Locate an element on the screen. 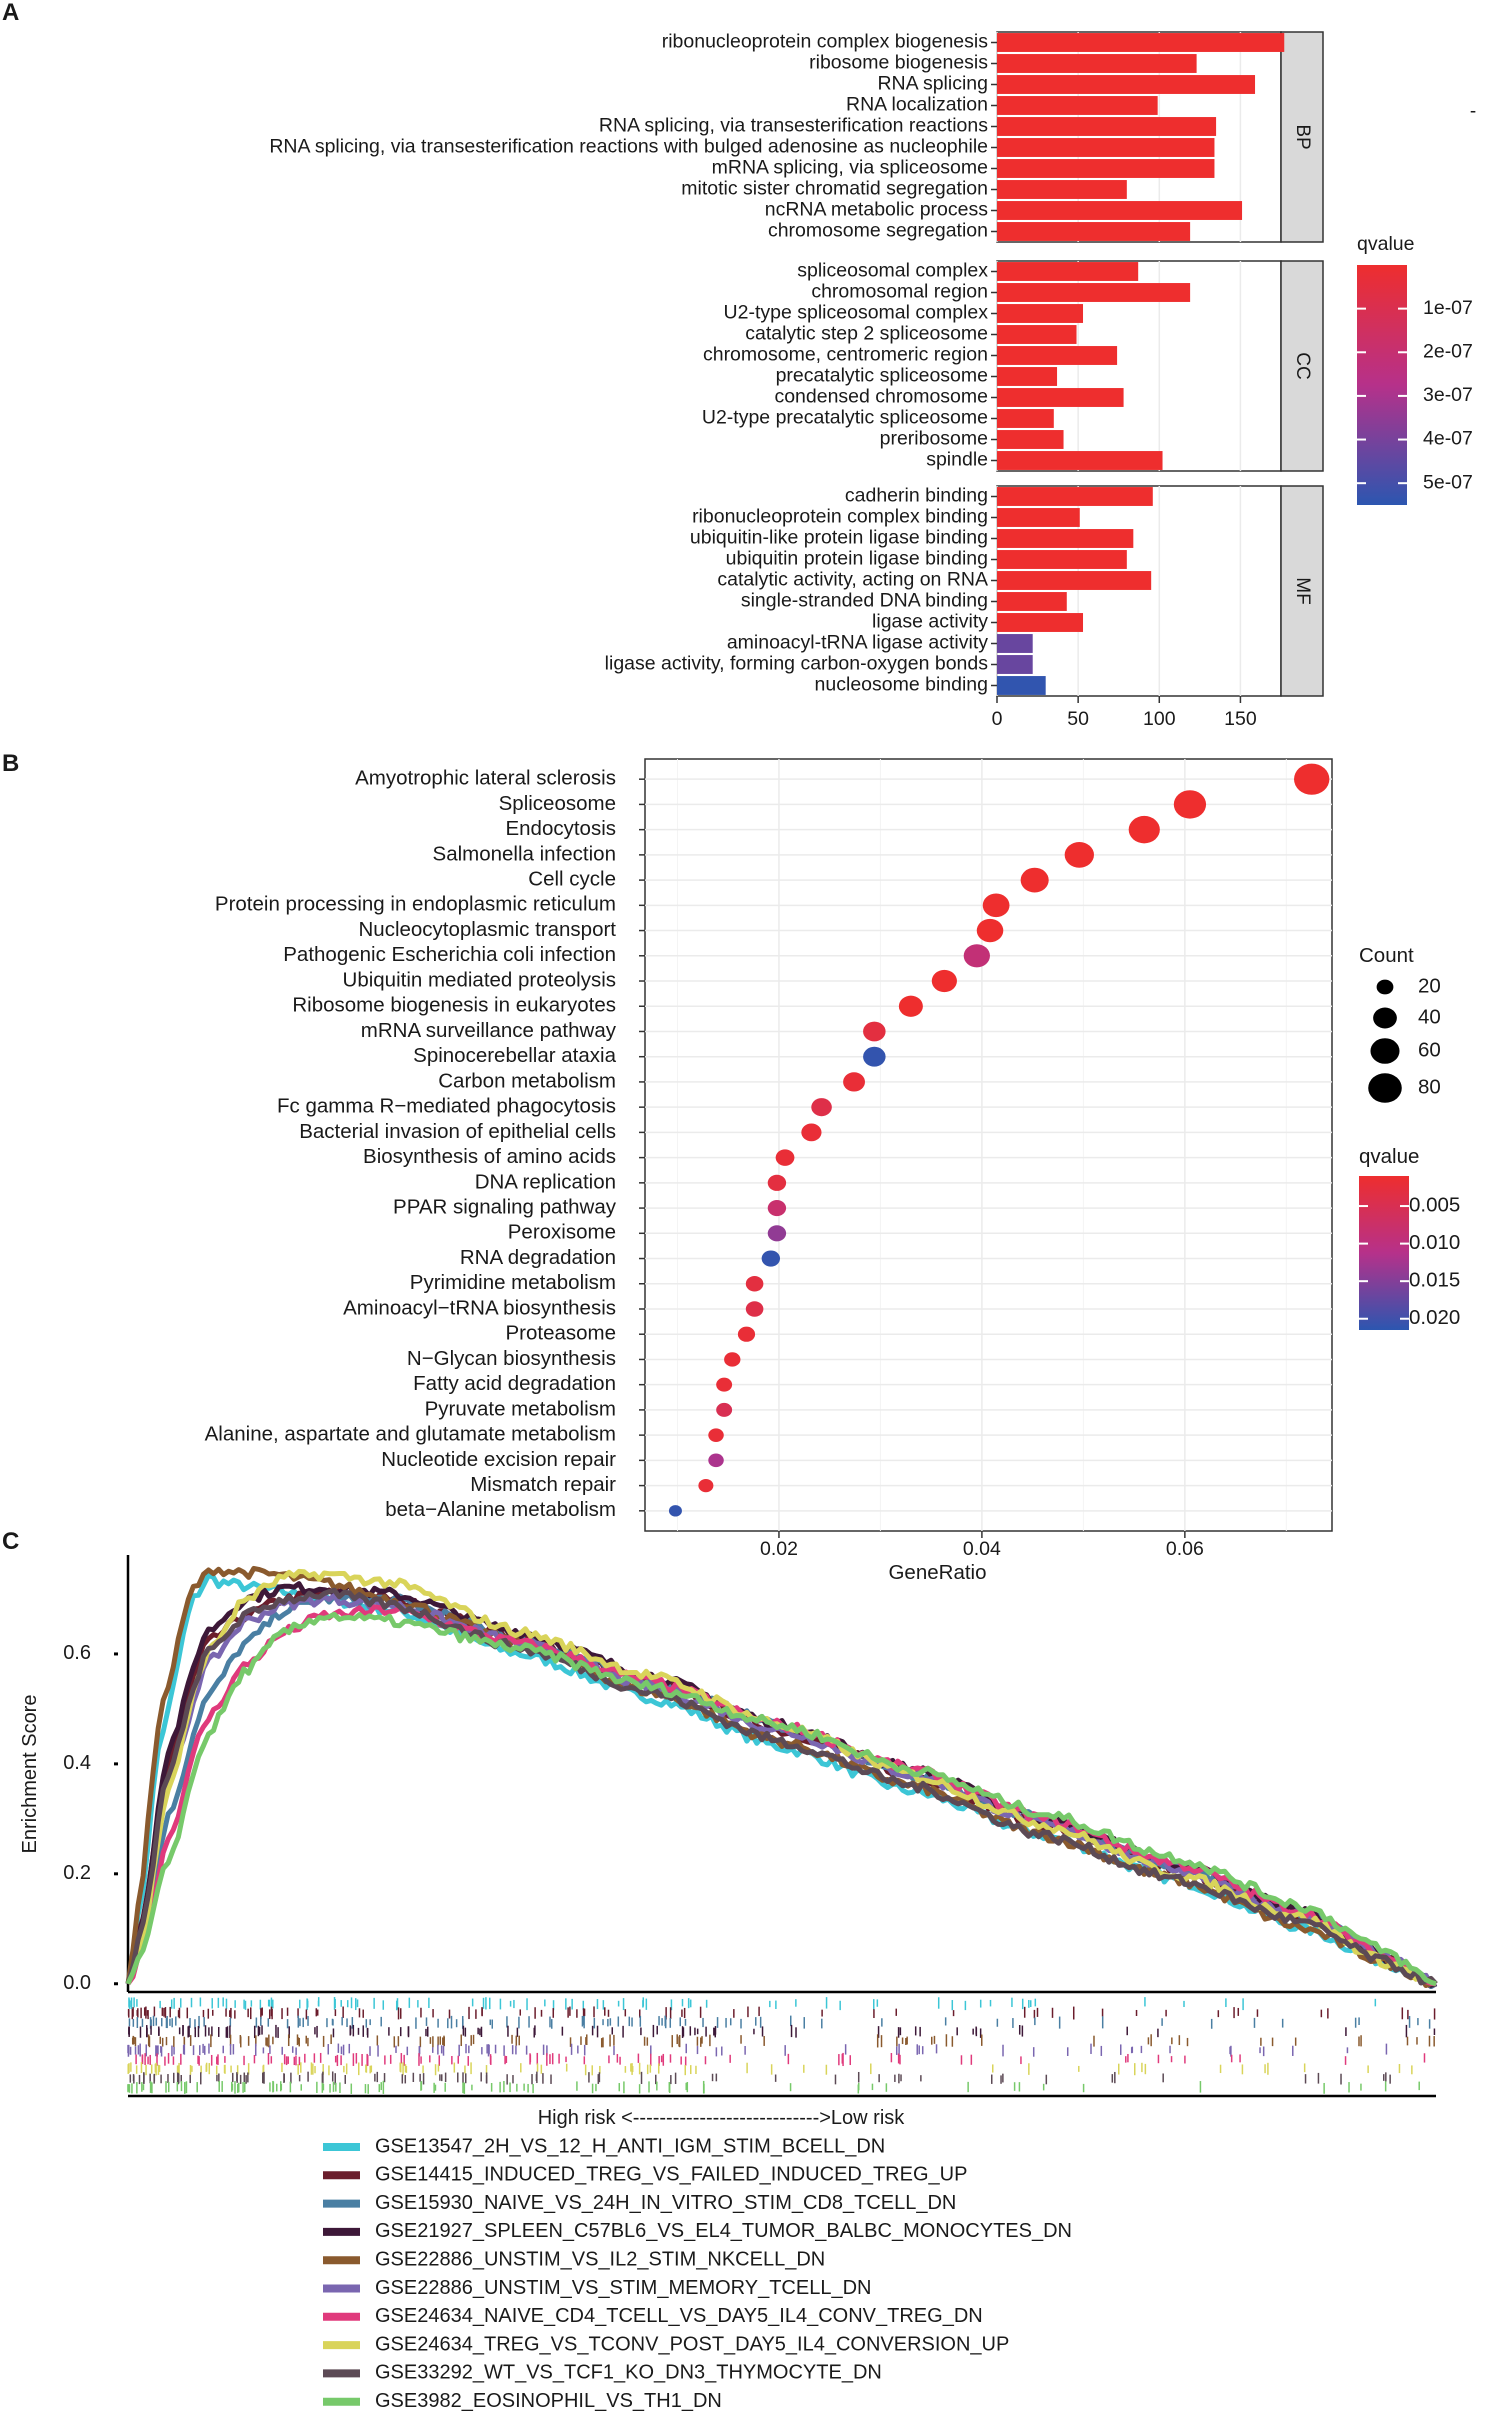  legend-label: GSE3982_EOSINOPHIL_VS_TH1_DN is located at coordinates (548, 2401).